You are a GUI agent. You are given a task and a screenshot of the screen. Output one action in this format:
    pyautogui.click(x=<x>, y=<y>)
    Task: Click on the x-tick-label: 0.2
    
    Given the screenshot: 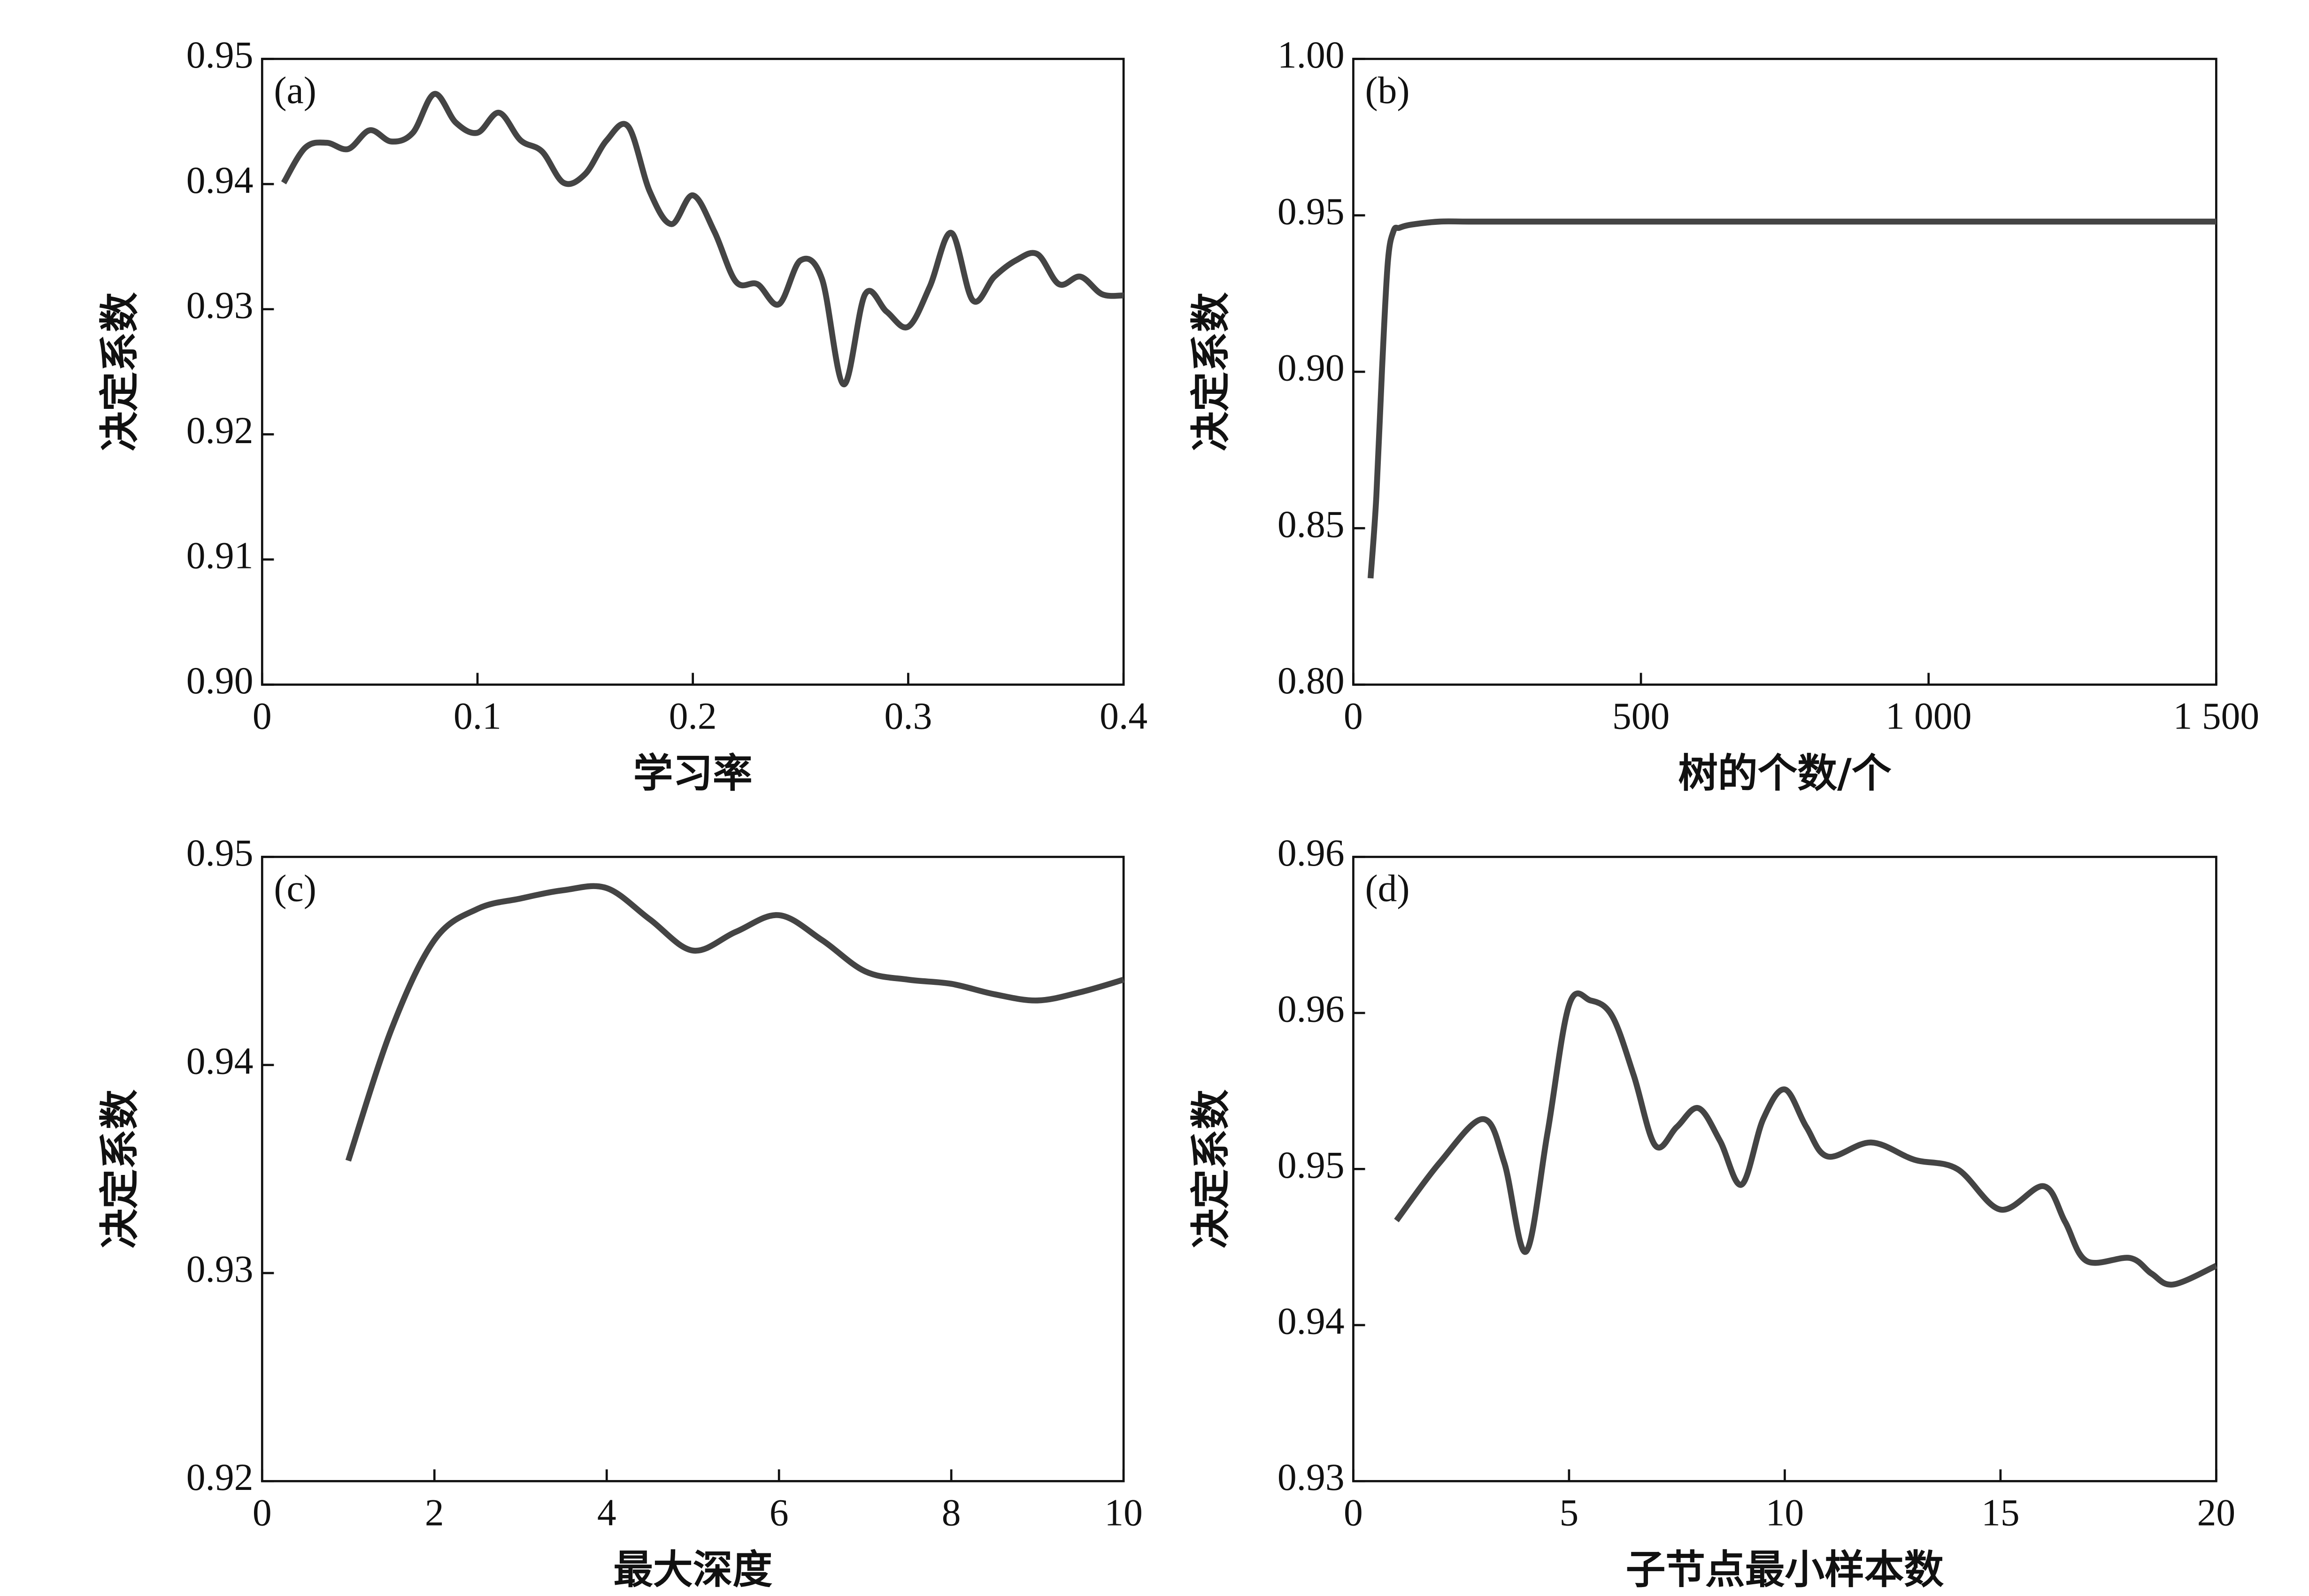 What is the action you would take?
    pyautogui.click(x=693, y=716)
    